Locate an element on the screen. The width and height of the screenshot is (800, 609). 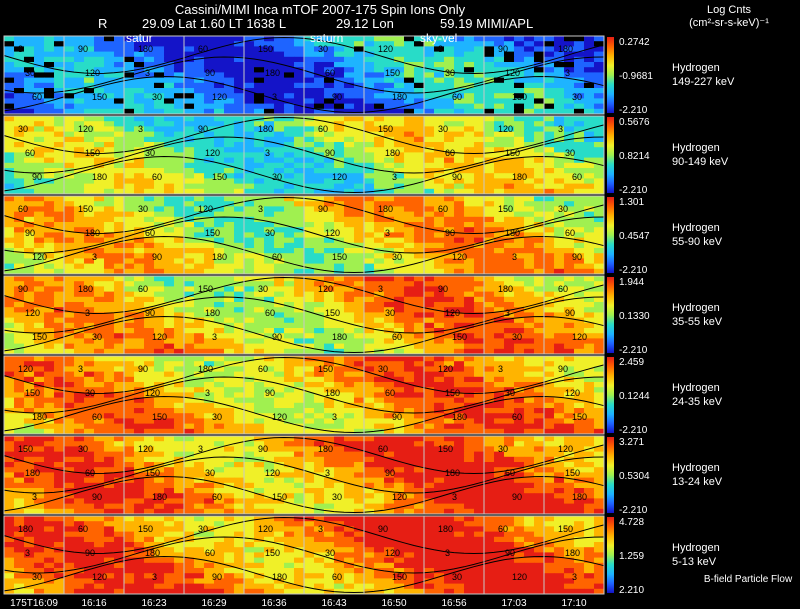
units-label: Log Cnts is located at coordinates (729, 10).